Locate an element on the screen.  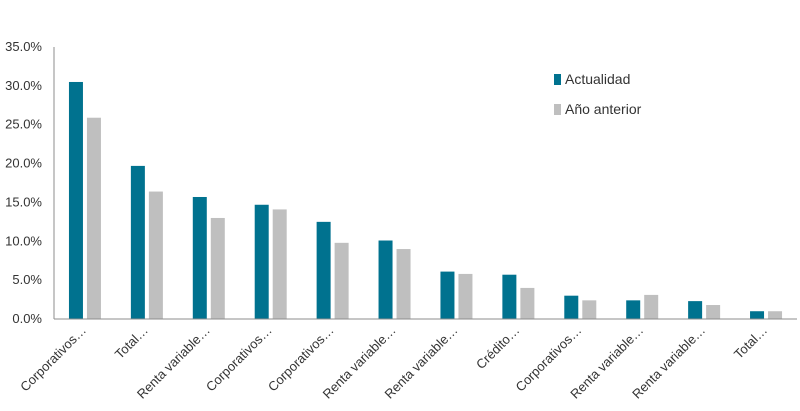
y-tick-label: 35.0% is located at coordinates (23, 46).